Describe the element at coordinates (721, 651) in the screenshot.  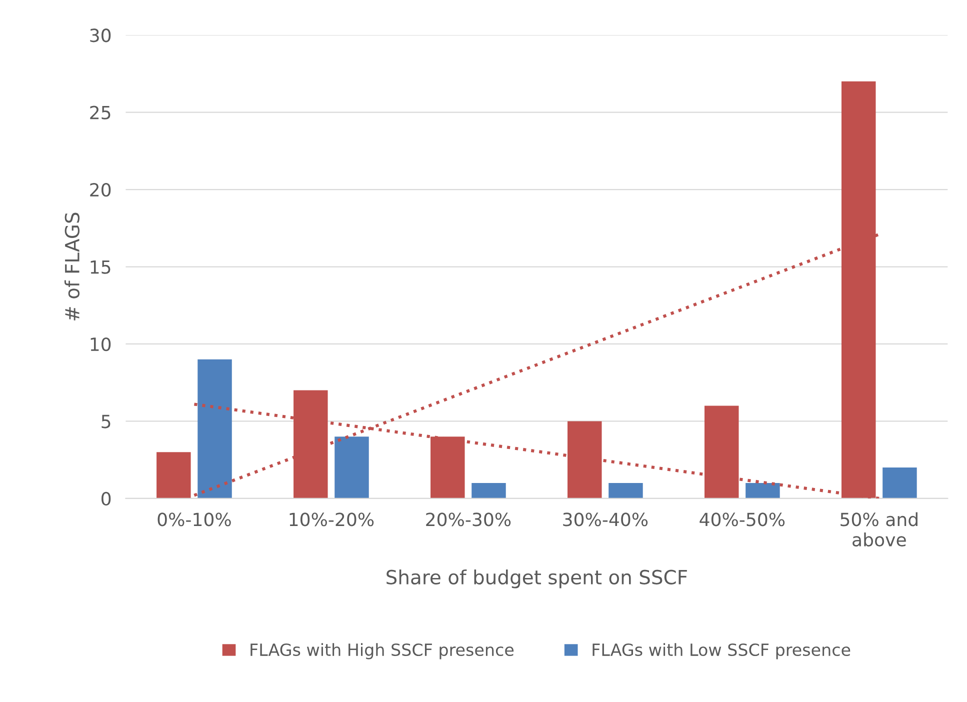
I see `legend-label: FLAGs with Low SSCF presence` at that location.